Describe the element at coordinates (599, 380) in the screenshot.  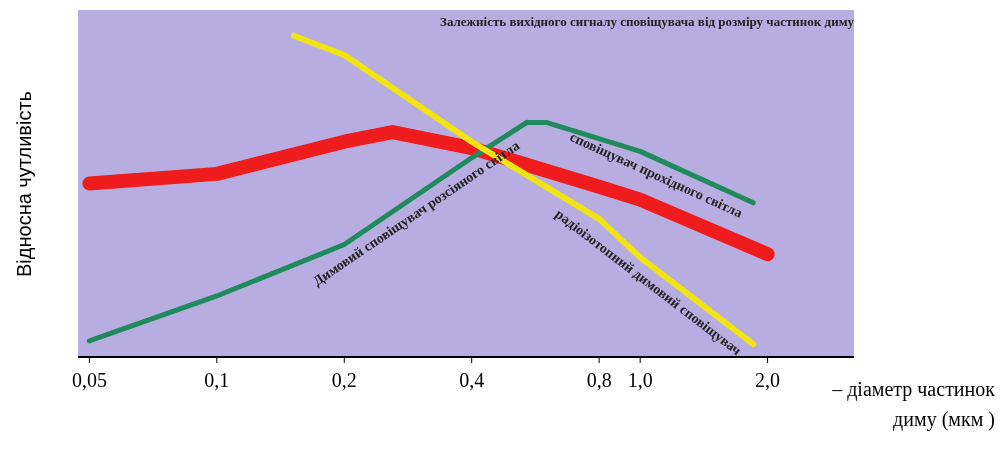
I see `x-tick-label: 0,8` at that location.